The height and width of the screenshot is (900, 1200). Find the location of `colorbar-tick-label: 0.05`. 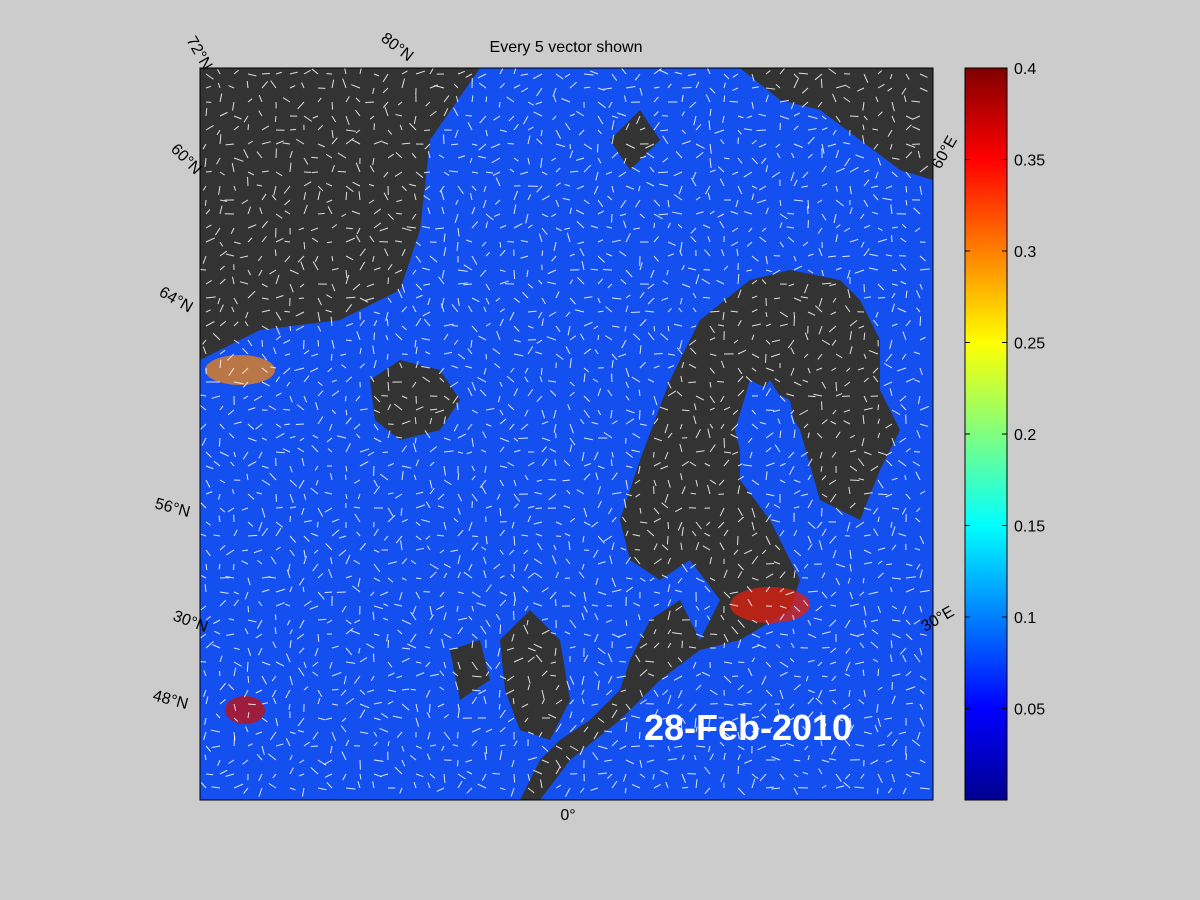

colorbar-tick-label: 0.05 is located at coordinates (1029, 710).